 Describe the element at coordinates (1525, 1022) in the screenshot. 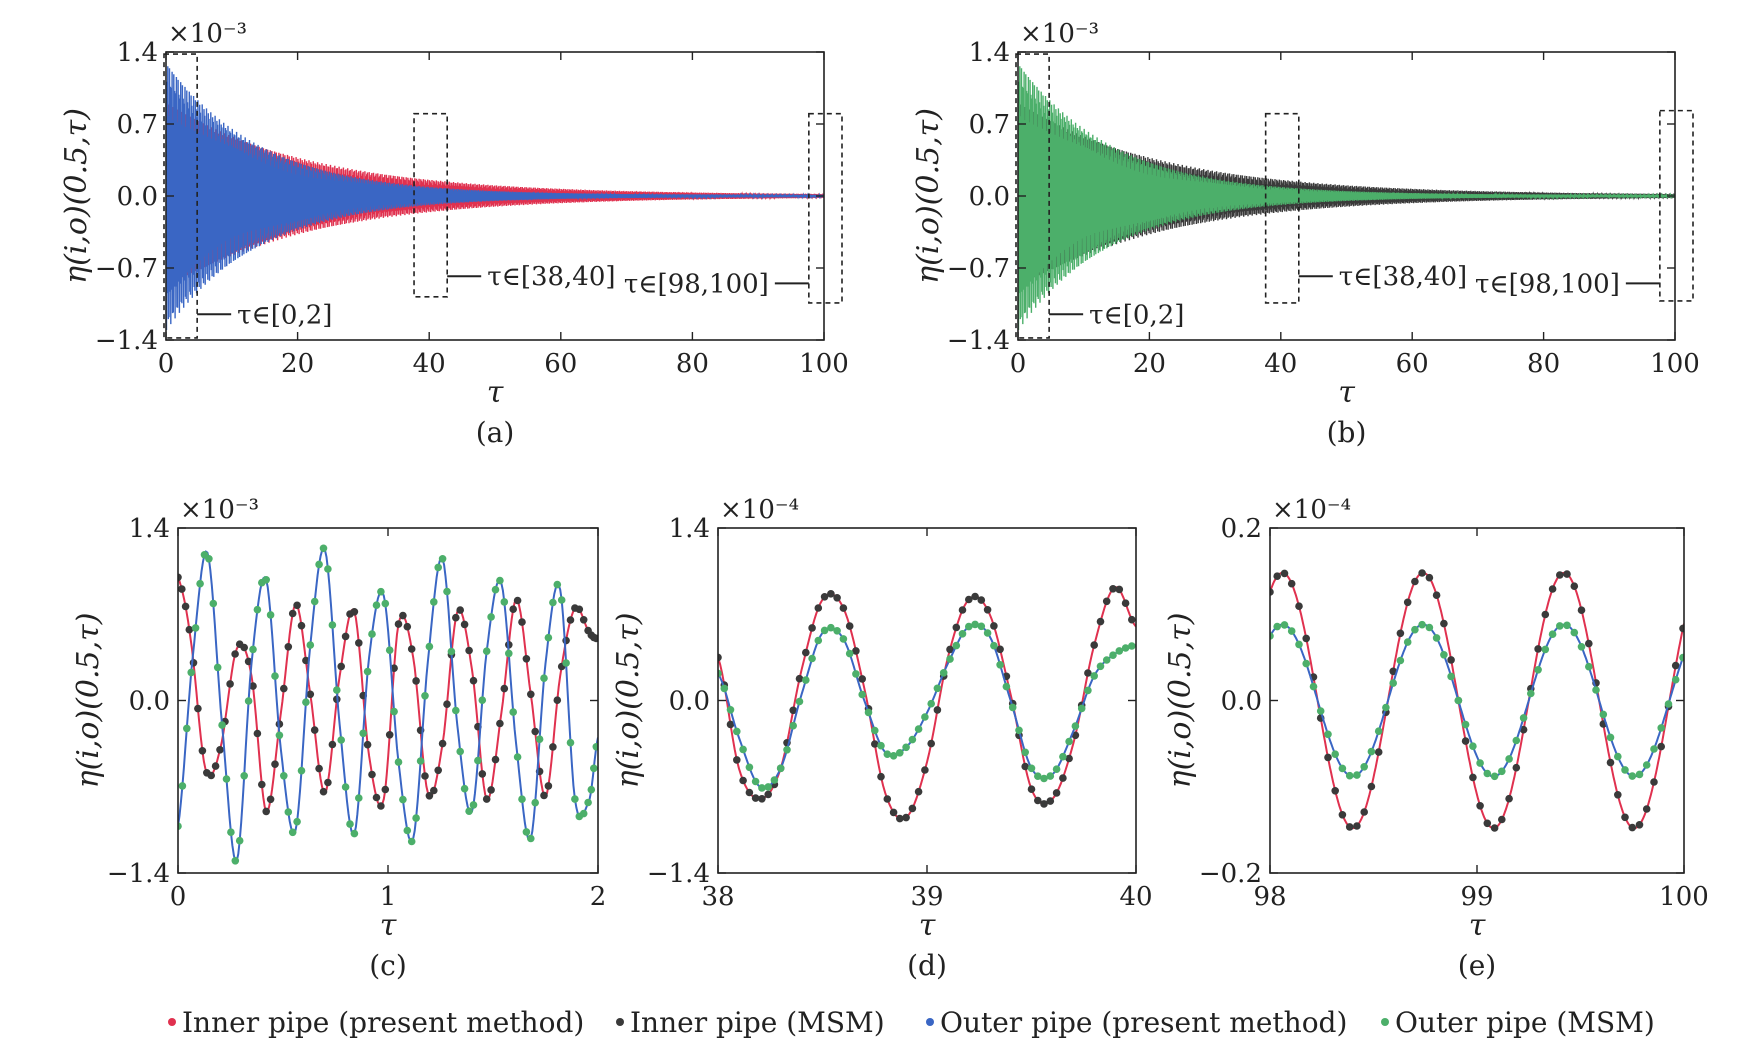

I see `legend-label: Outer pipe (MSM)` at that location.